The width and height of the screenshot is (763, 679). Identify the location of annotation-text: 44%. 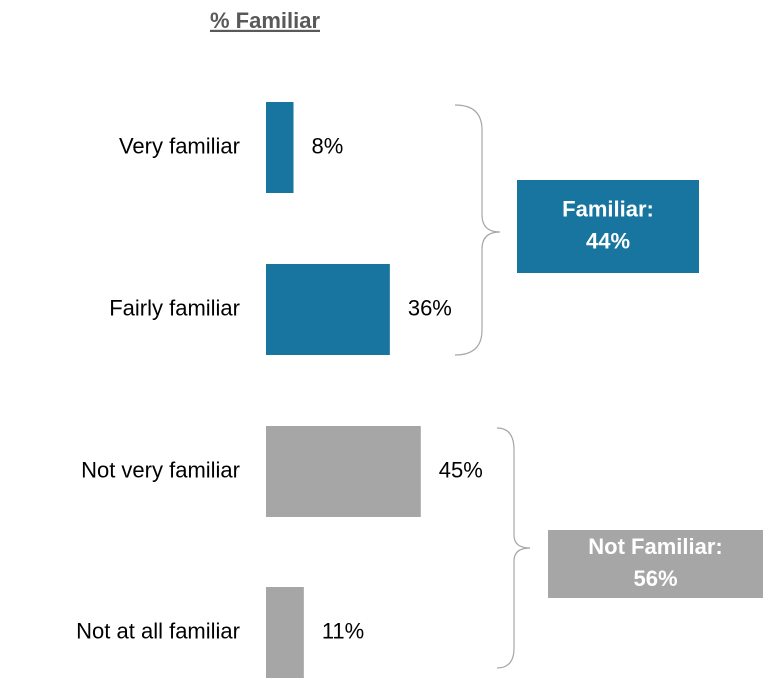
(608, 240).